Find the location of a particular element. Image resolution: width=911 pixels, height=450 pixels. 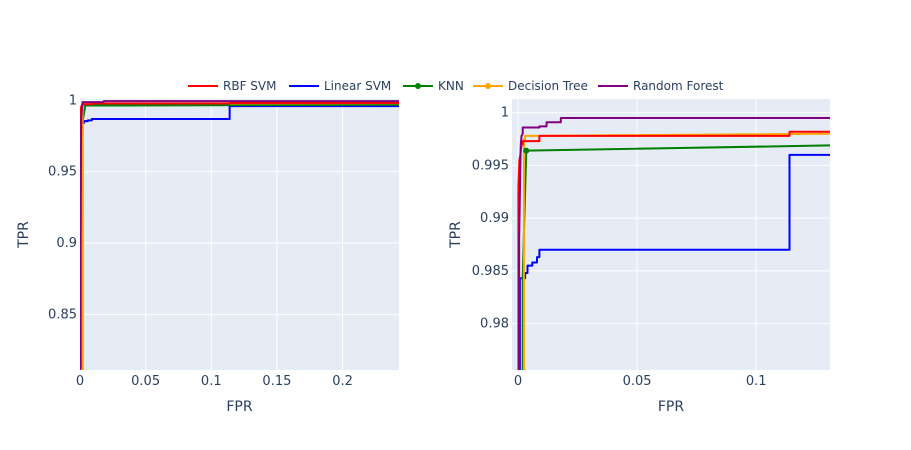

legend-label-decision-tree: Decision Tree is located at coordinates (548, 86).